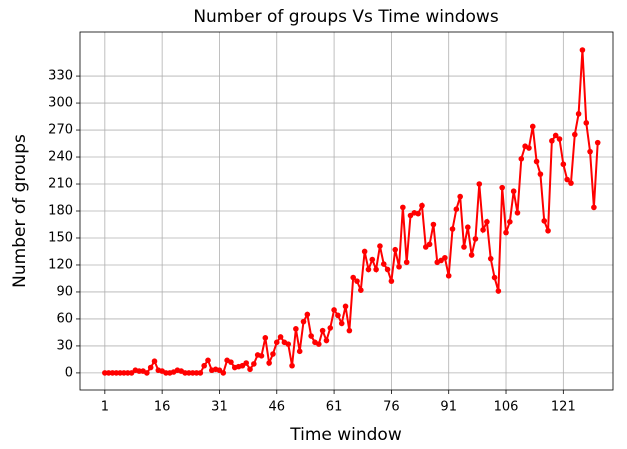  Describe the element at coordinates (60, 76) in the screenshot. I see `y-tick-label: 330` at that location.